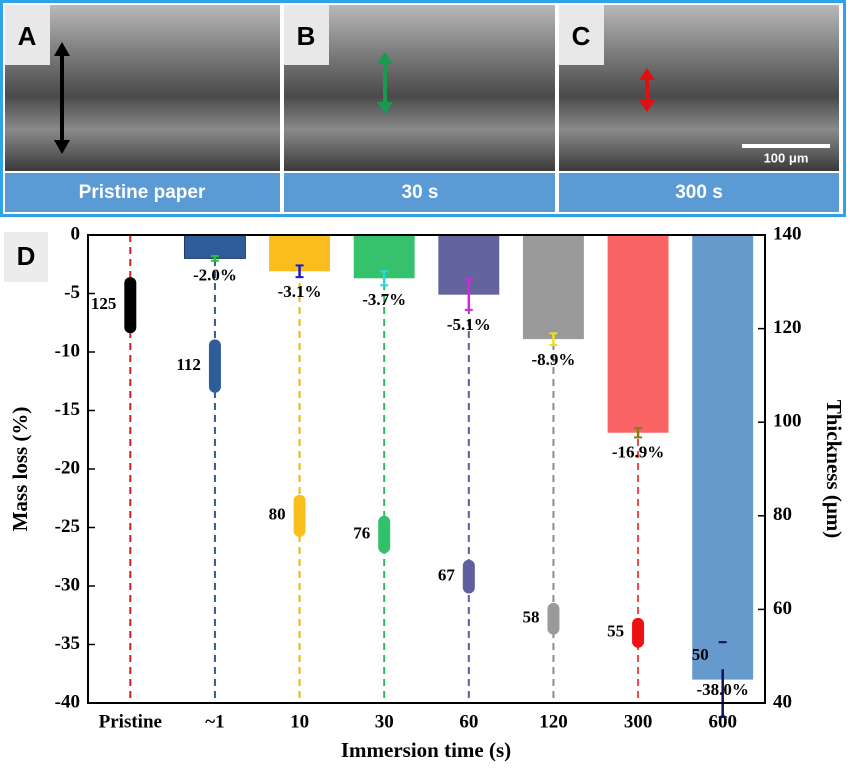  What do you see at coordinates (553, 359) in the screenshot?
I see `value-label: -8.9%` at bounding box center [553, 359].